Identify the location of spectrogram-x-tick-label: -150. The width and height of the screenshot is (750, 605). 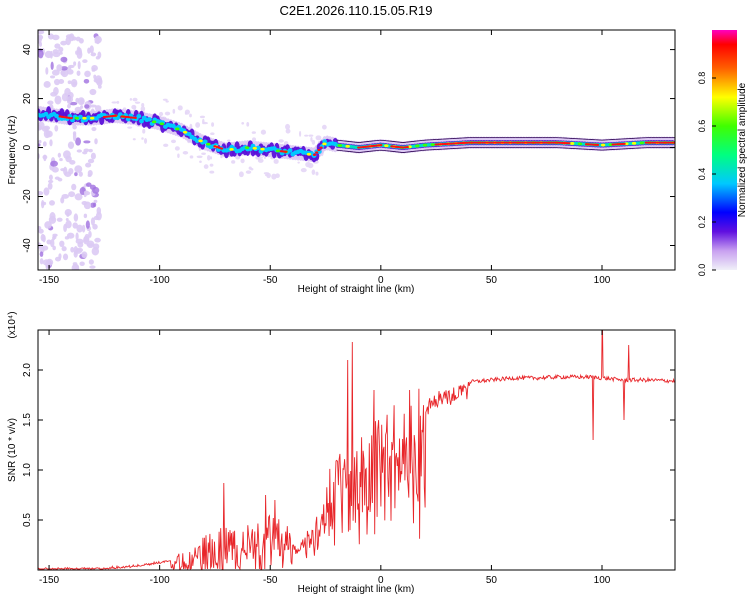
(49, 280).